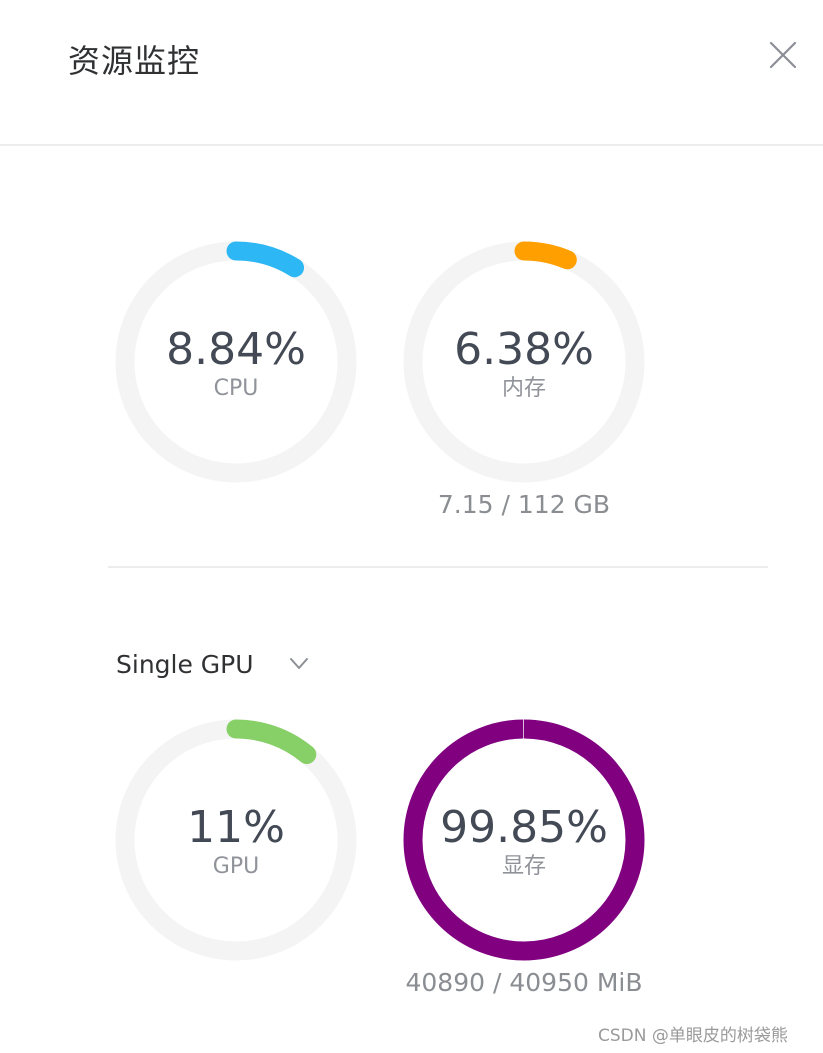  I want to click on gpu-memory-usage-text: 40890 / 40950 MiB, so click(524, 982).